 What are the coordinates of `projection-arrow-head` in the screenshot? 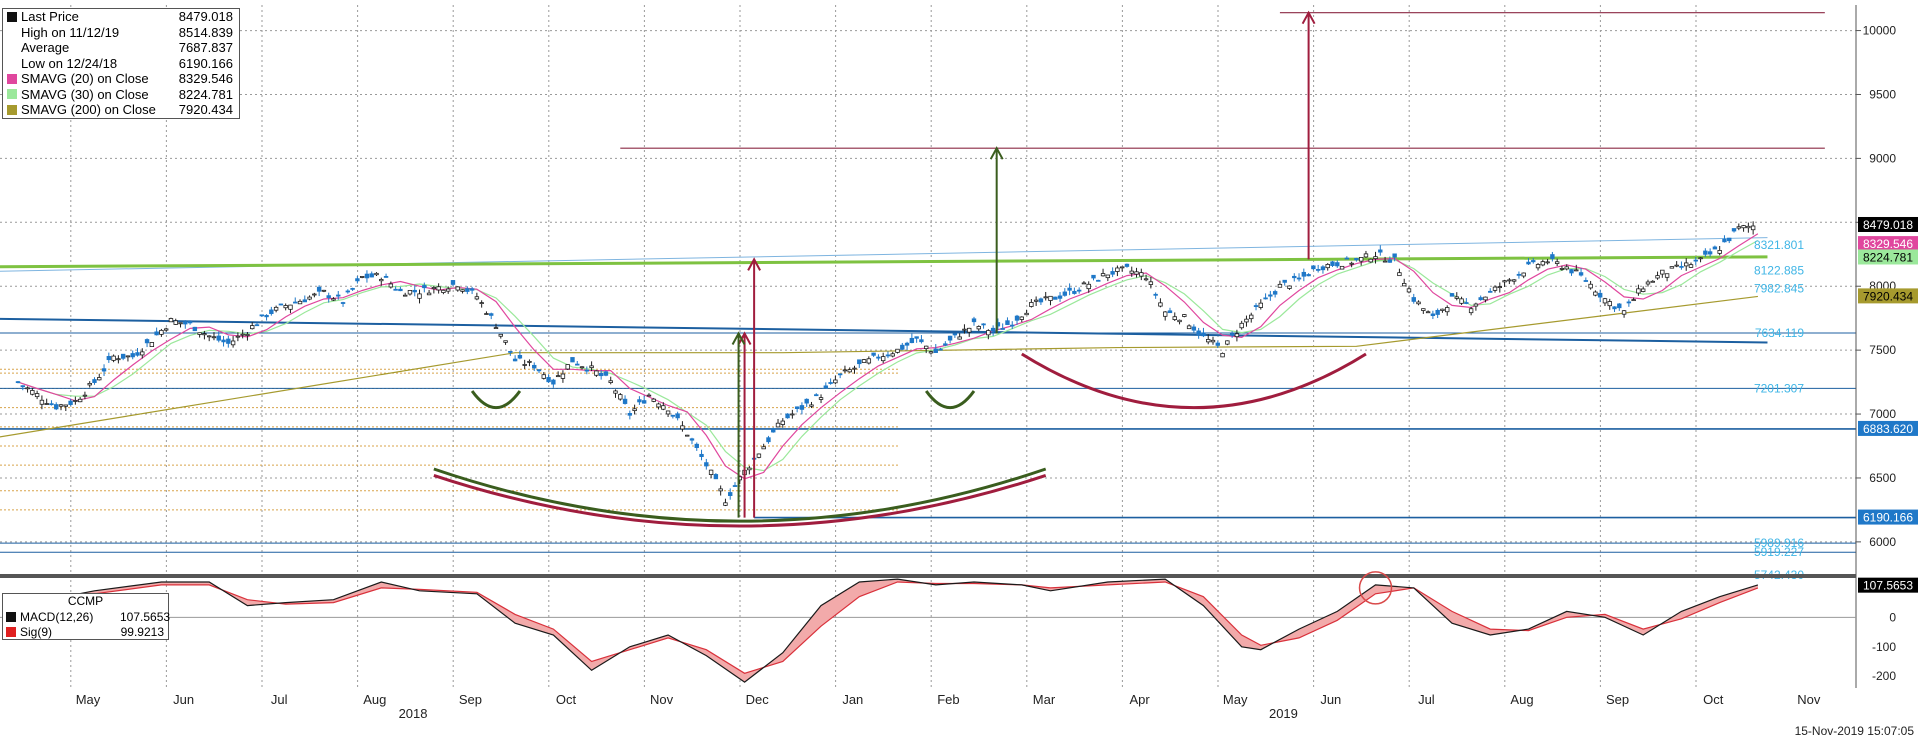 It's located at (996, 153).